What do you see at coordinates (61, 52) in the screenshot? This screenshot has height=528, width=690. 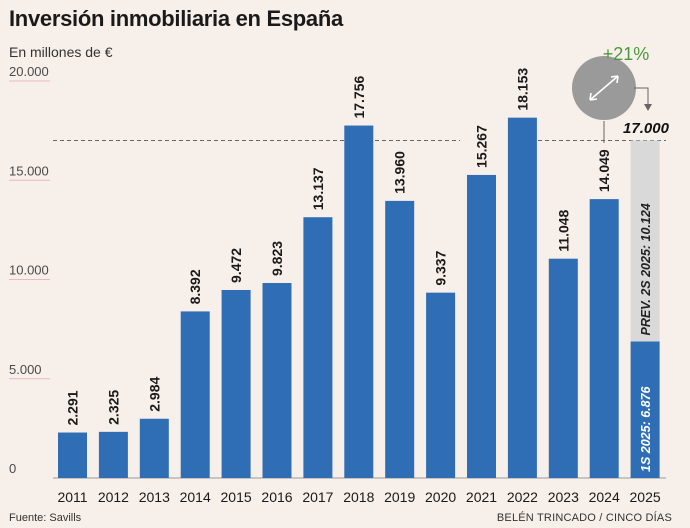 I see `chart-subtitle: En millones de €` at bounding box center [61, 52].